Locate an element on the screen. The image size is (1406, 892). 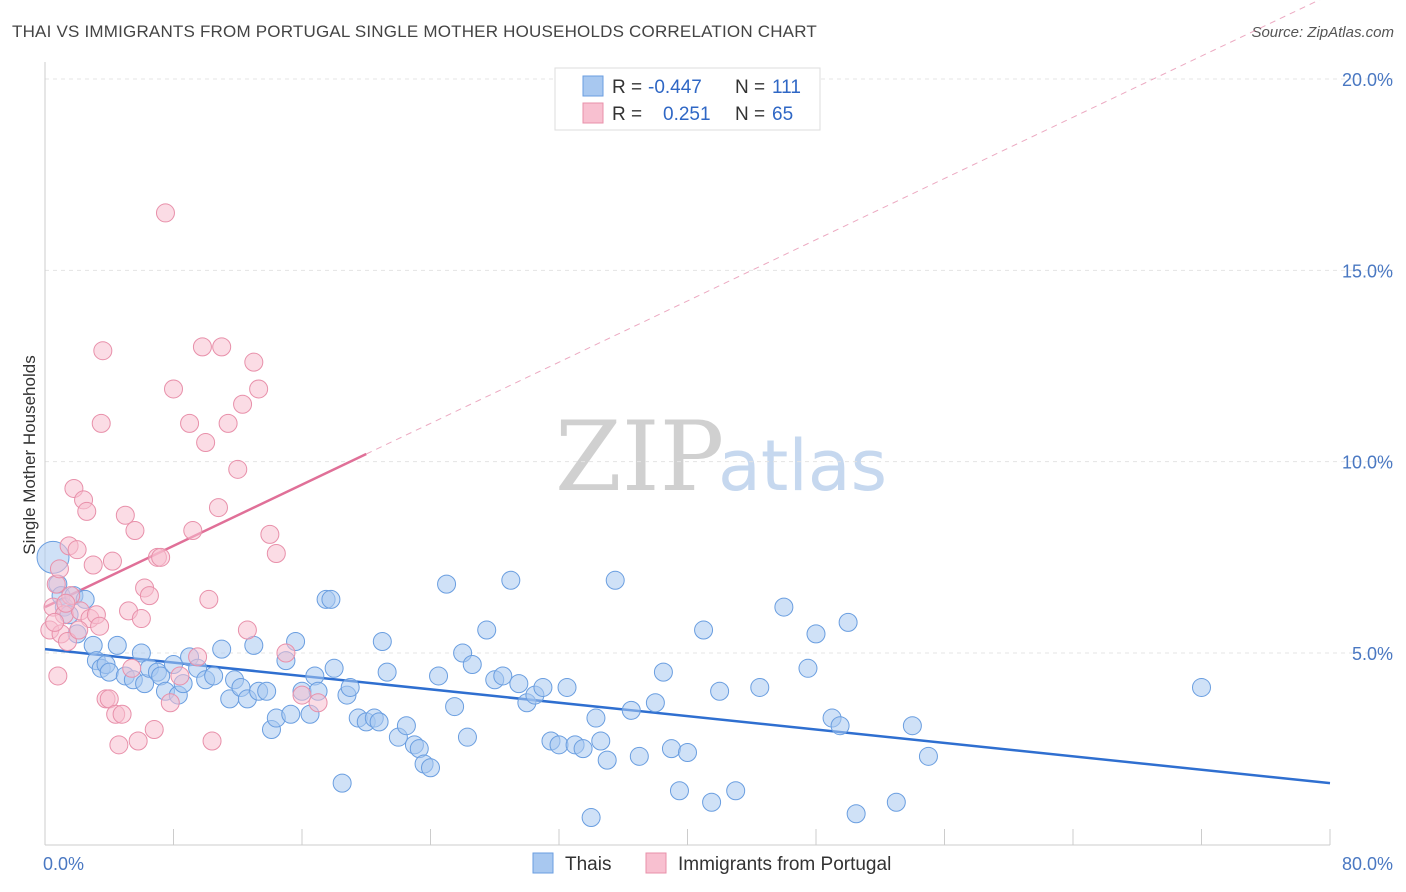
y-tick-label: 10.0% is located at coordinates (1367, 463).